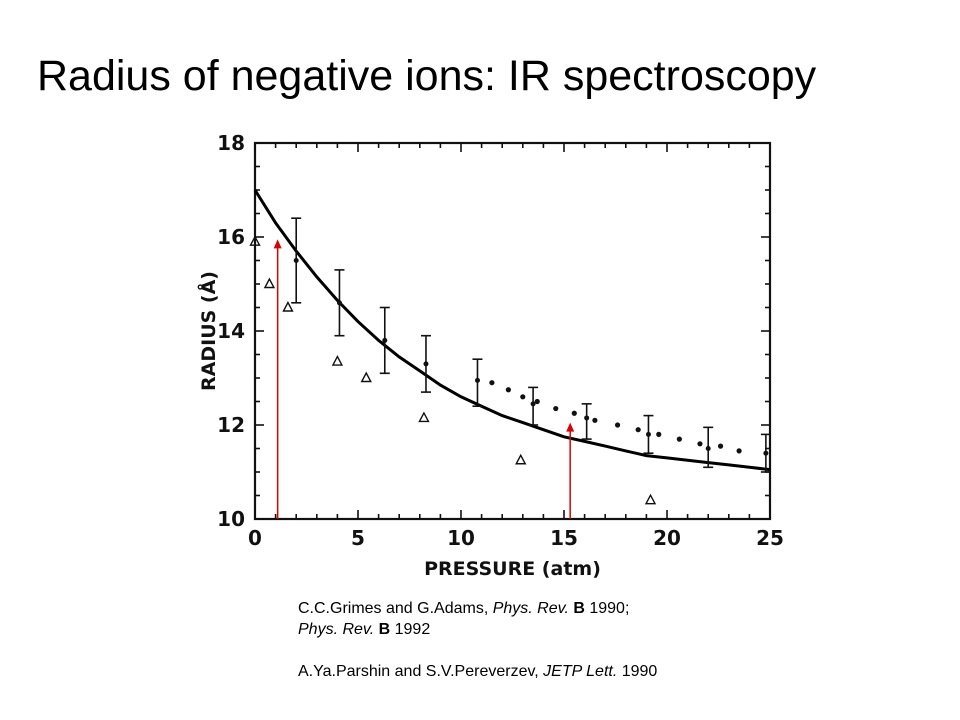  What do you see at coordinates (231, 237) in the screenshot?
I see `y-tick-label: 16` at bounding box center [231, 237].